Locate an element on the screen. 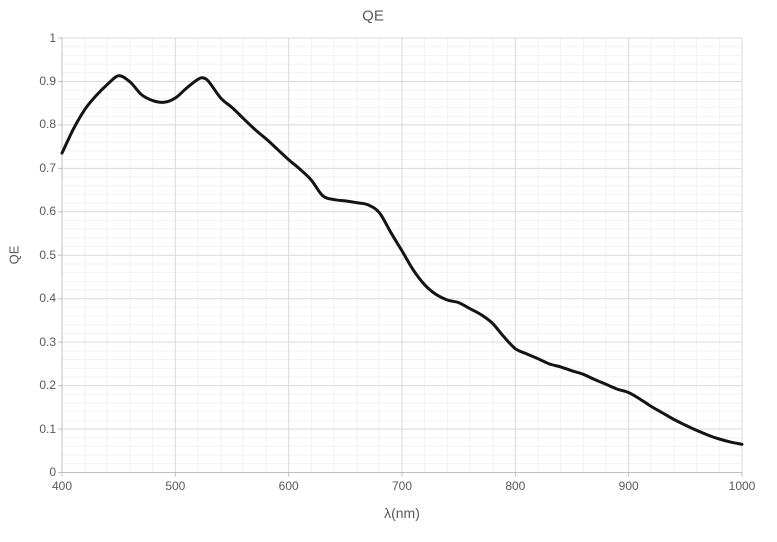 The height and width of the screenshot is (542, 777). y-tick-label: 0.2 is located at coordinates (47, 385).